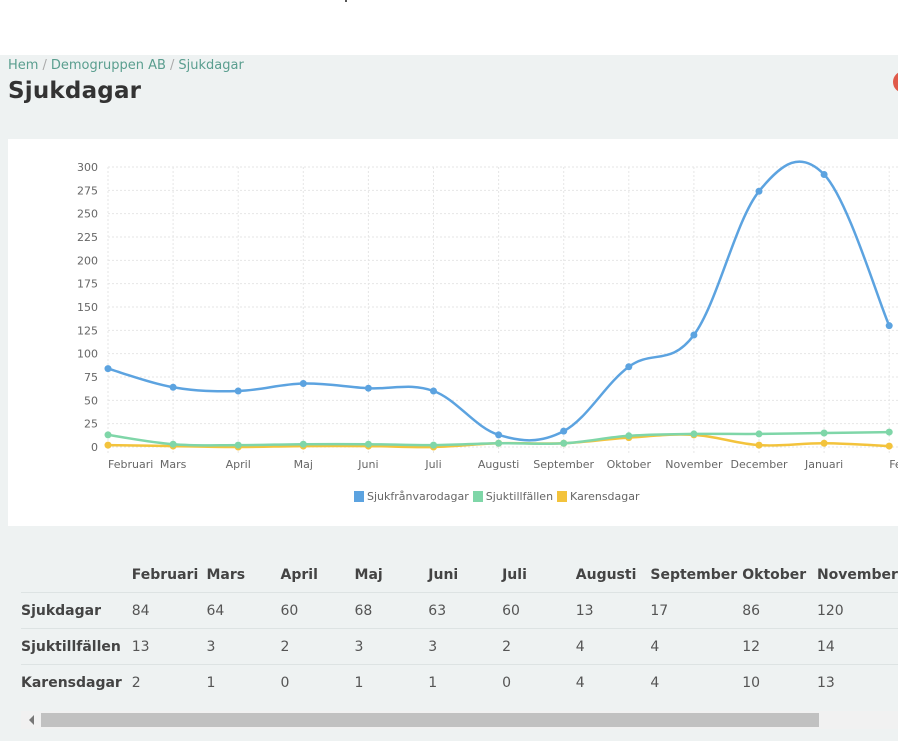  Describe the element at coordinates (31, 720) in the screenshot. I see `scroll-left-arrow-icon` at that location.